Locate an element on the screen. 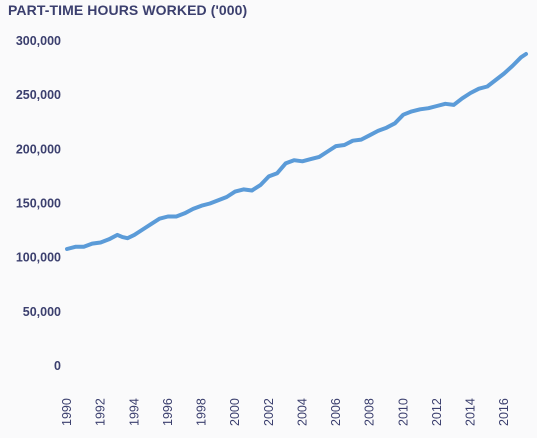 The height and width of the screenshot is (438, 537). x-tick-label: 2008 is located at coordinates (370, 412).